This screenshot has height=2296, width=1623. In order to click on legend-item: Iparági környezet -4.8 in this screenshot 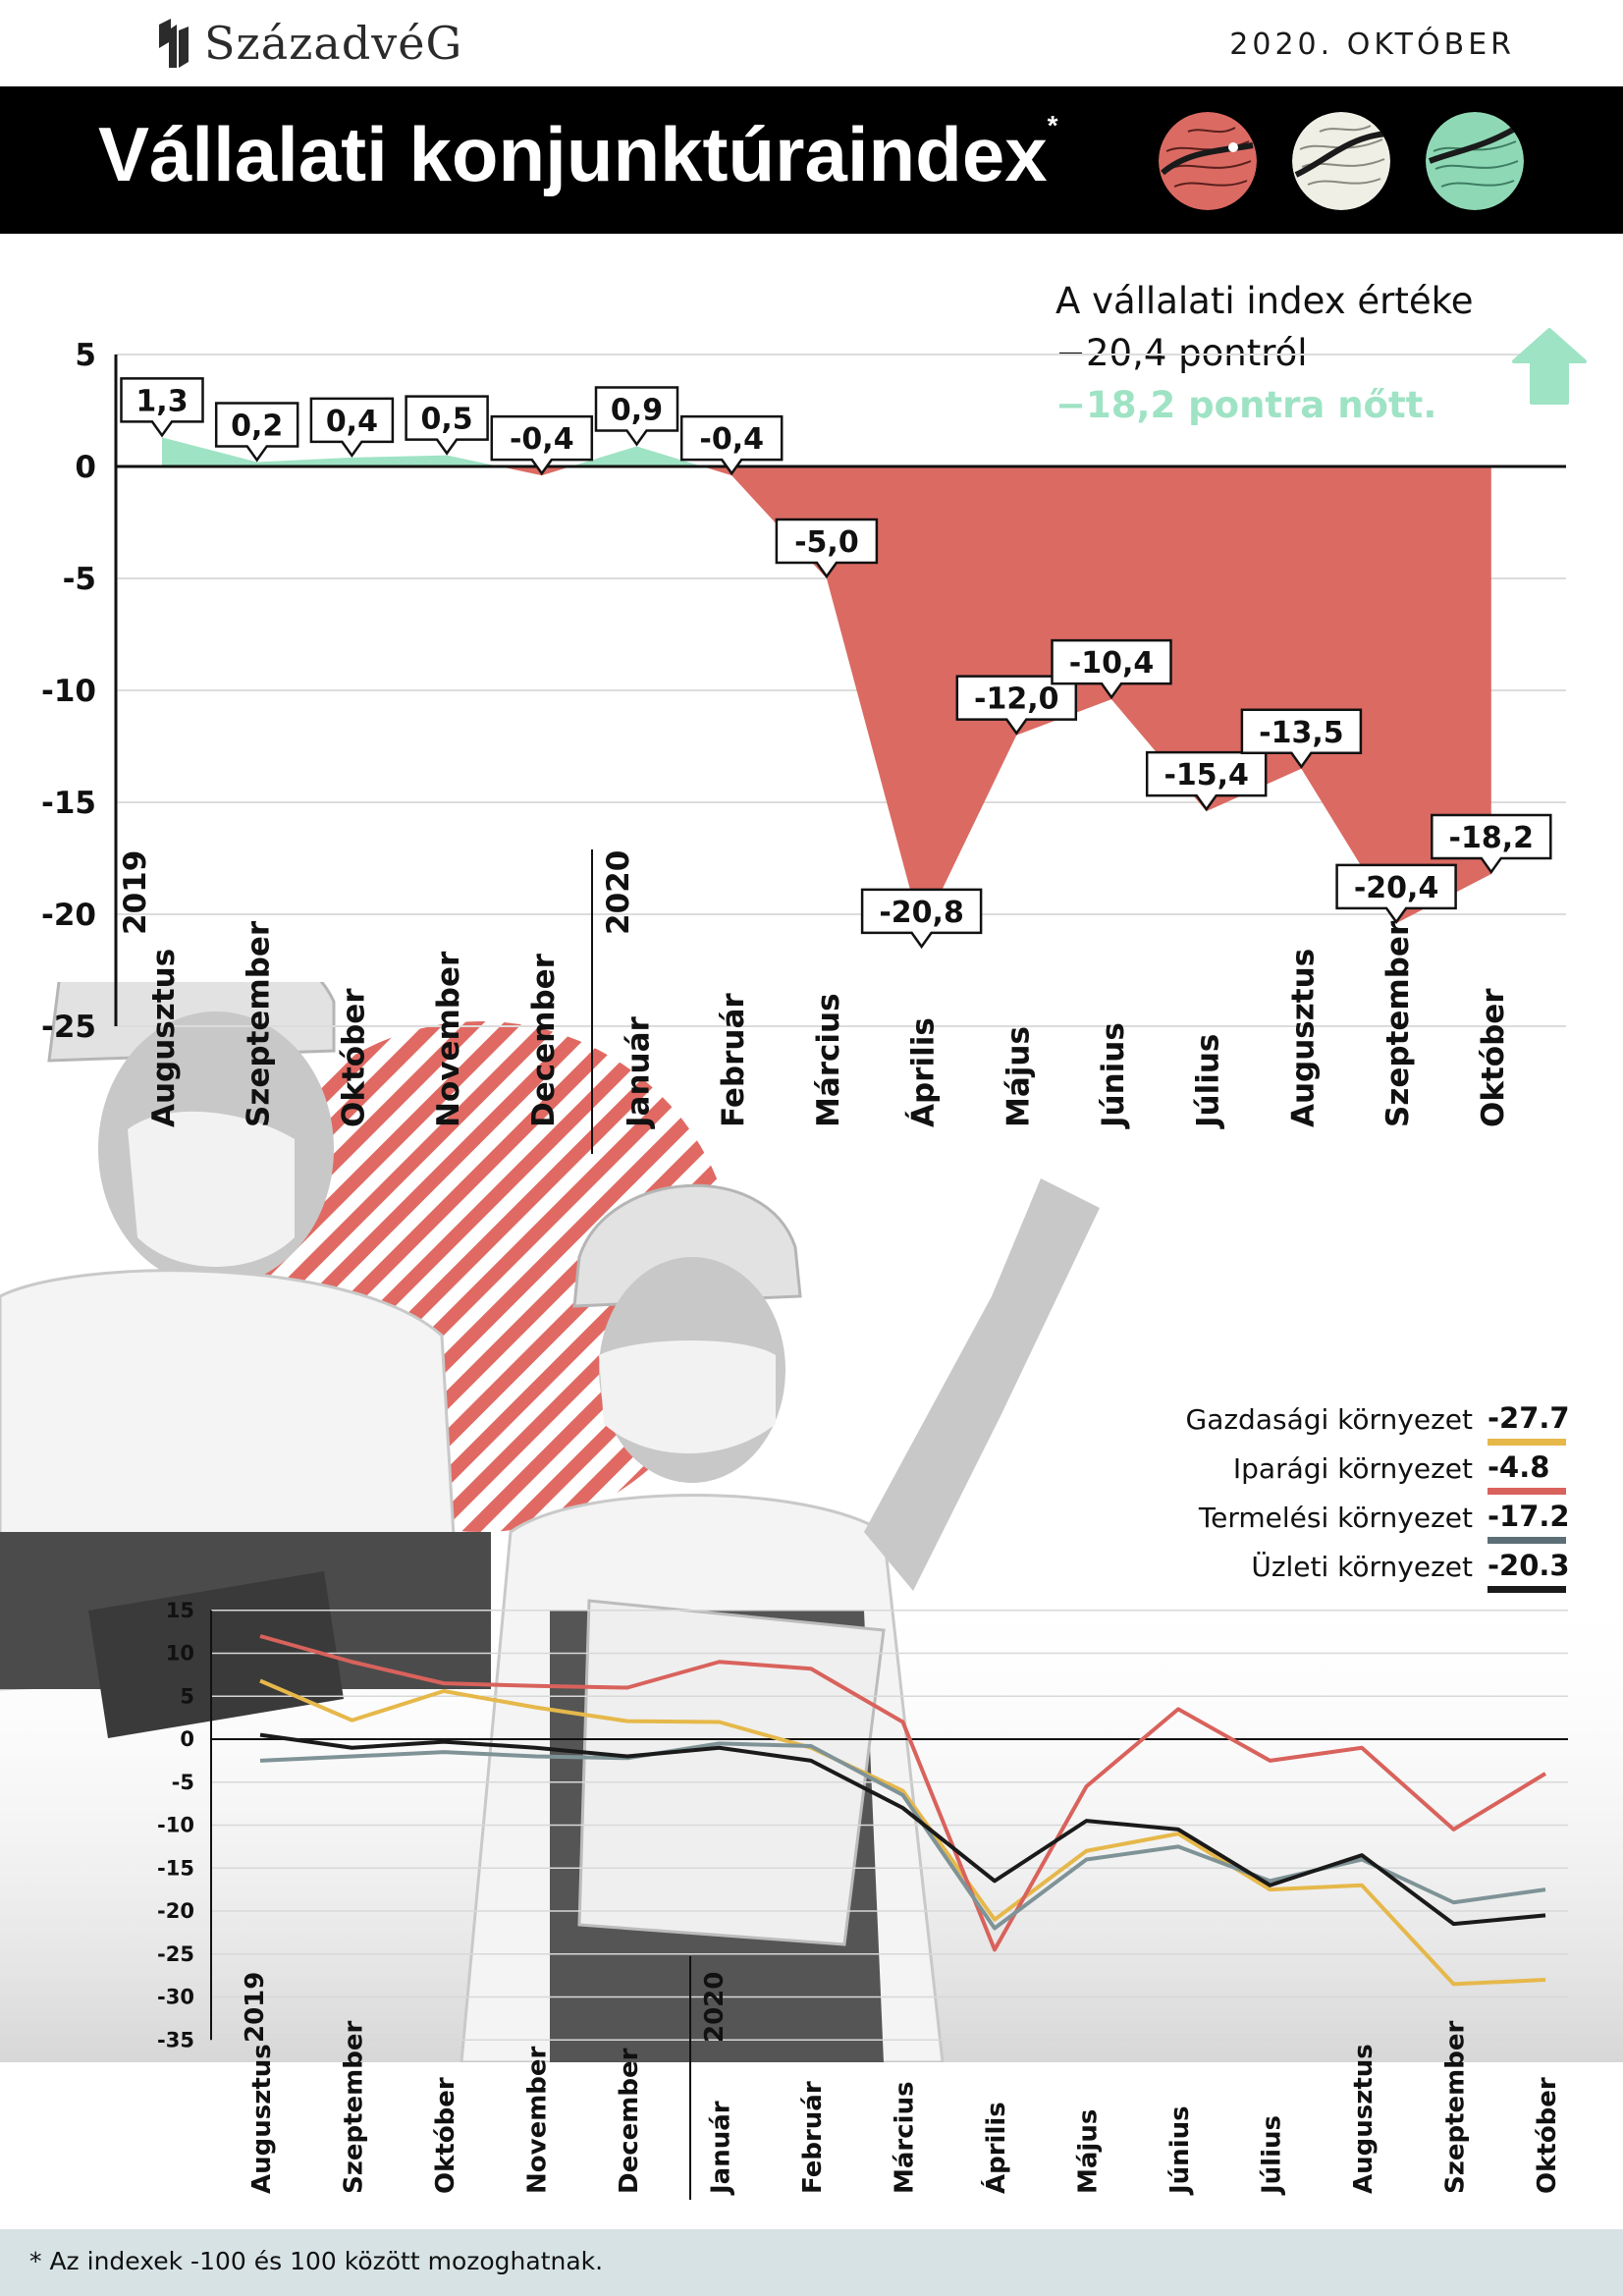, I will do `click(1380, 1473)`.